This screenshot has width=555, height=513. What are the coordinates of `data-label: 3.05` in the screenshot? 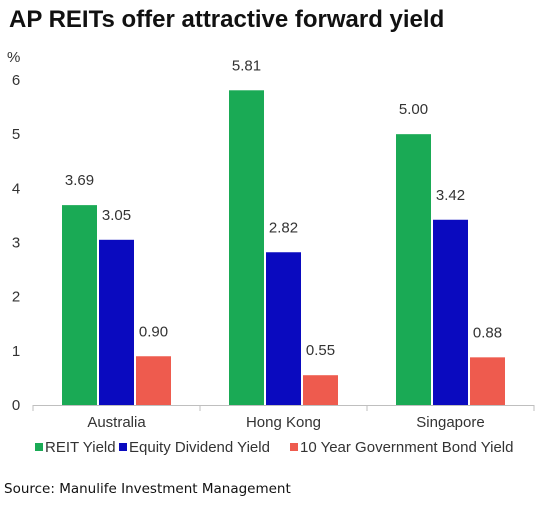 It's located at (116, 215).